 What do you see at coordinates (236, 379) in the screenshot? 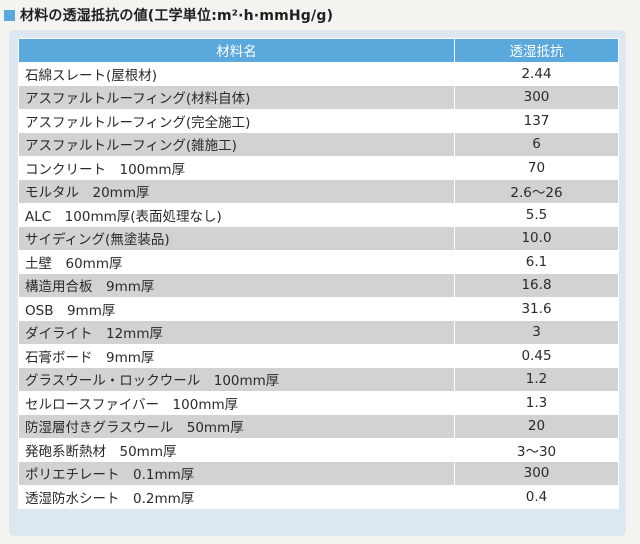
I see `material-name-cell: グラスウール・ロックウール 100mm厚` at bounding box center [236, 379].